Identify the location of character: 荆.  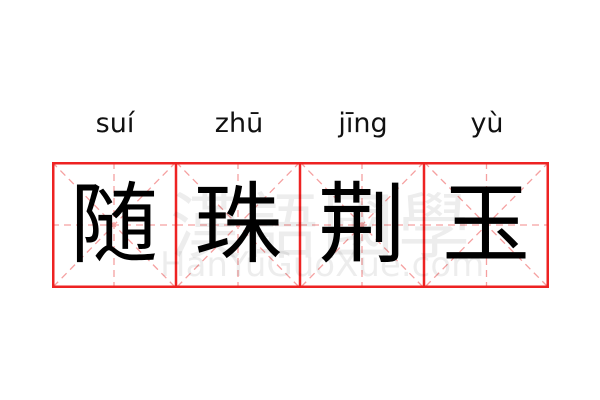
(361, 224).